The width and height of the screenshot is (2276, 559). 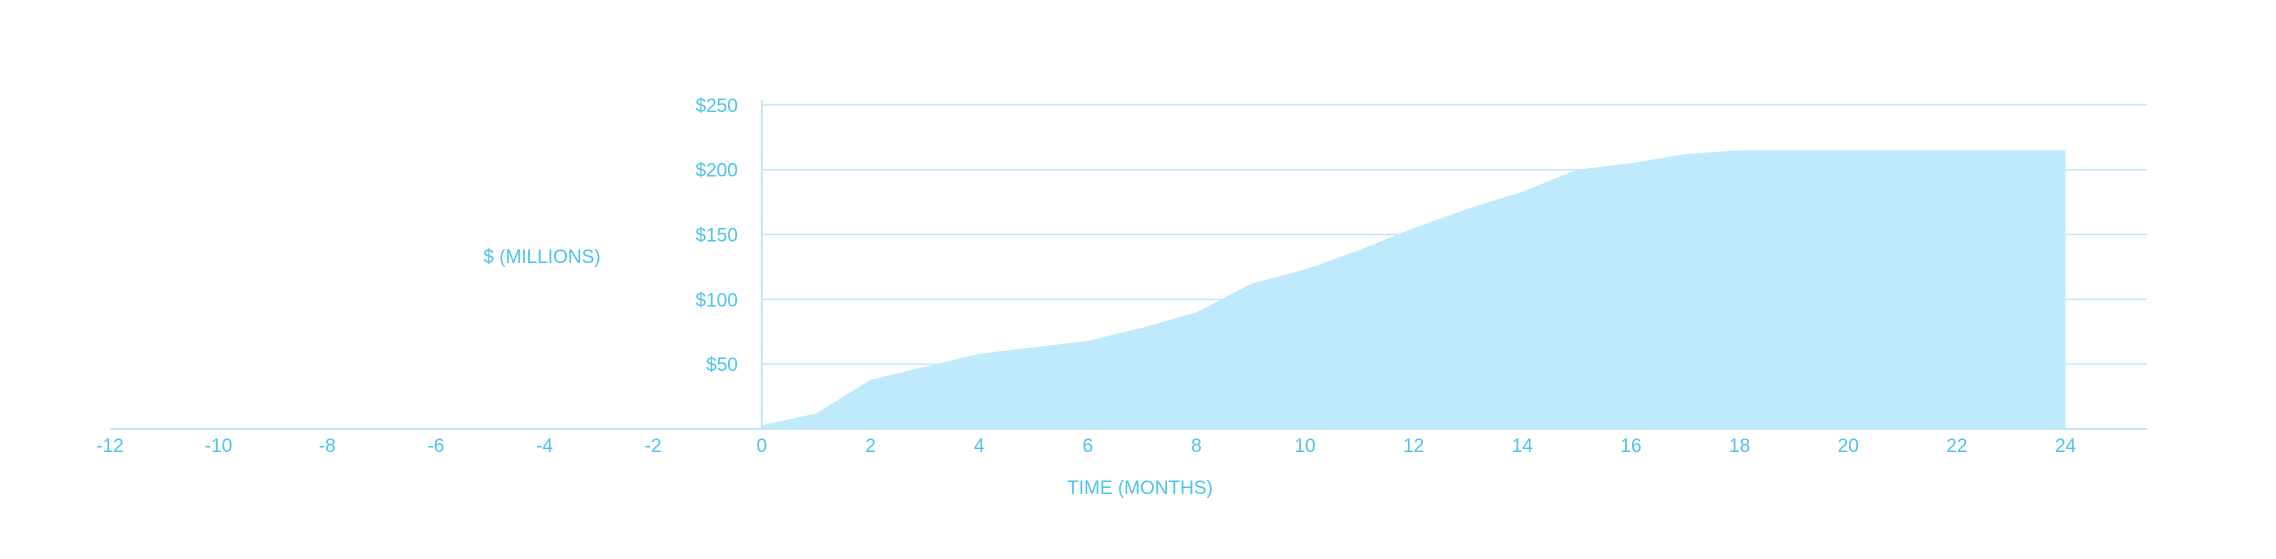 I want to click on x-tick-label: 20, so click(x=1848, y=446).